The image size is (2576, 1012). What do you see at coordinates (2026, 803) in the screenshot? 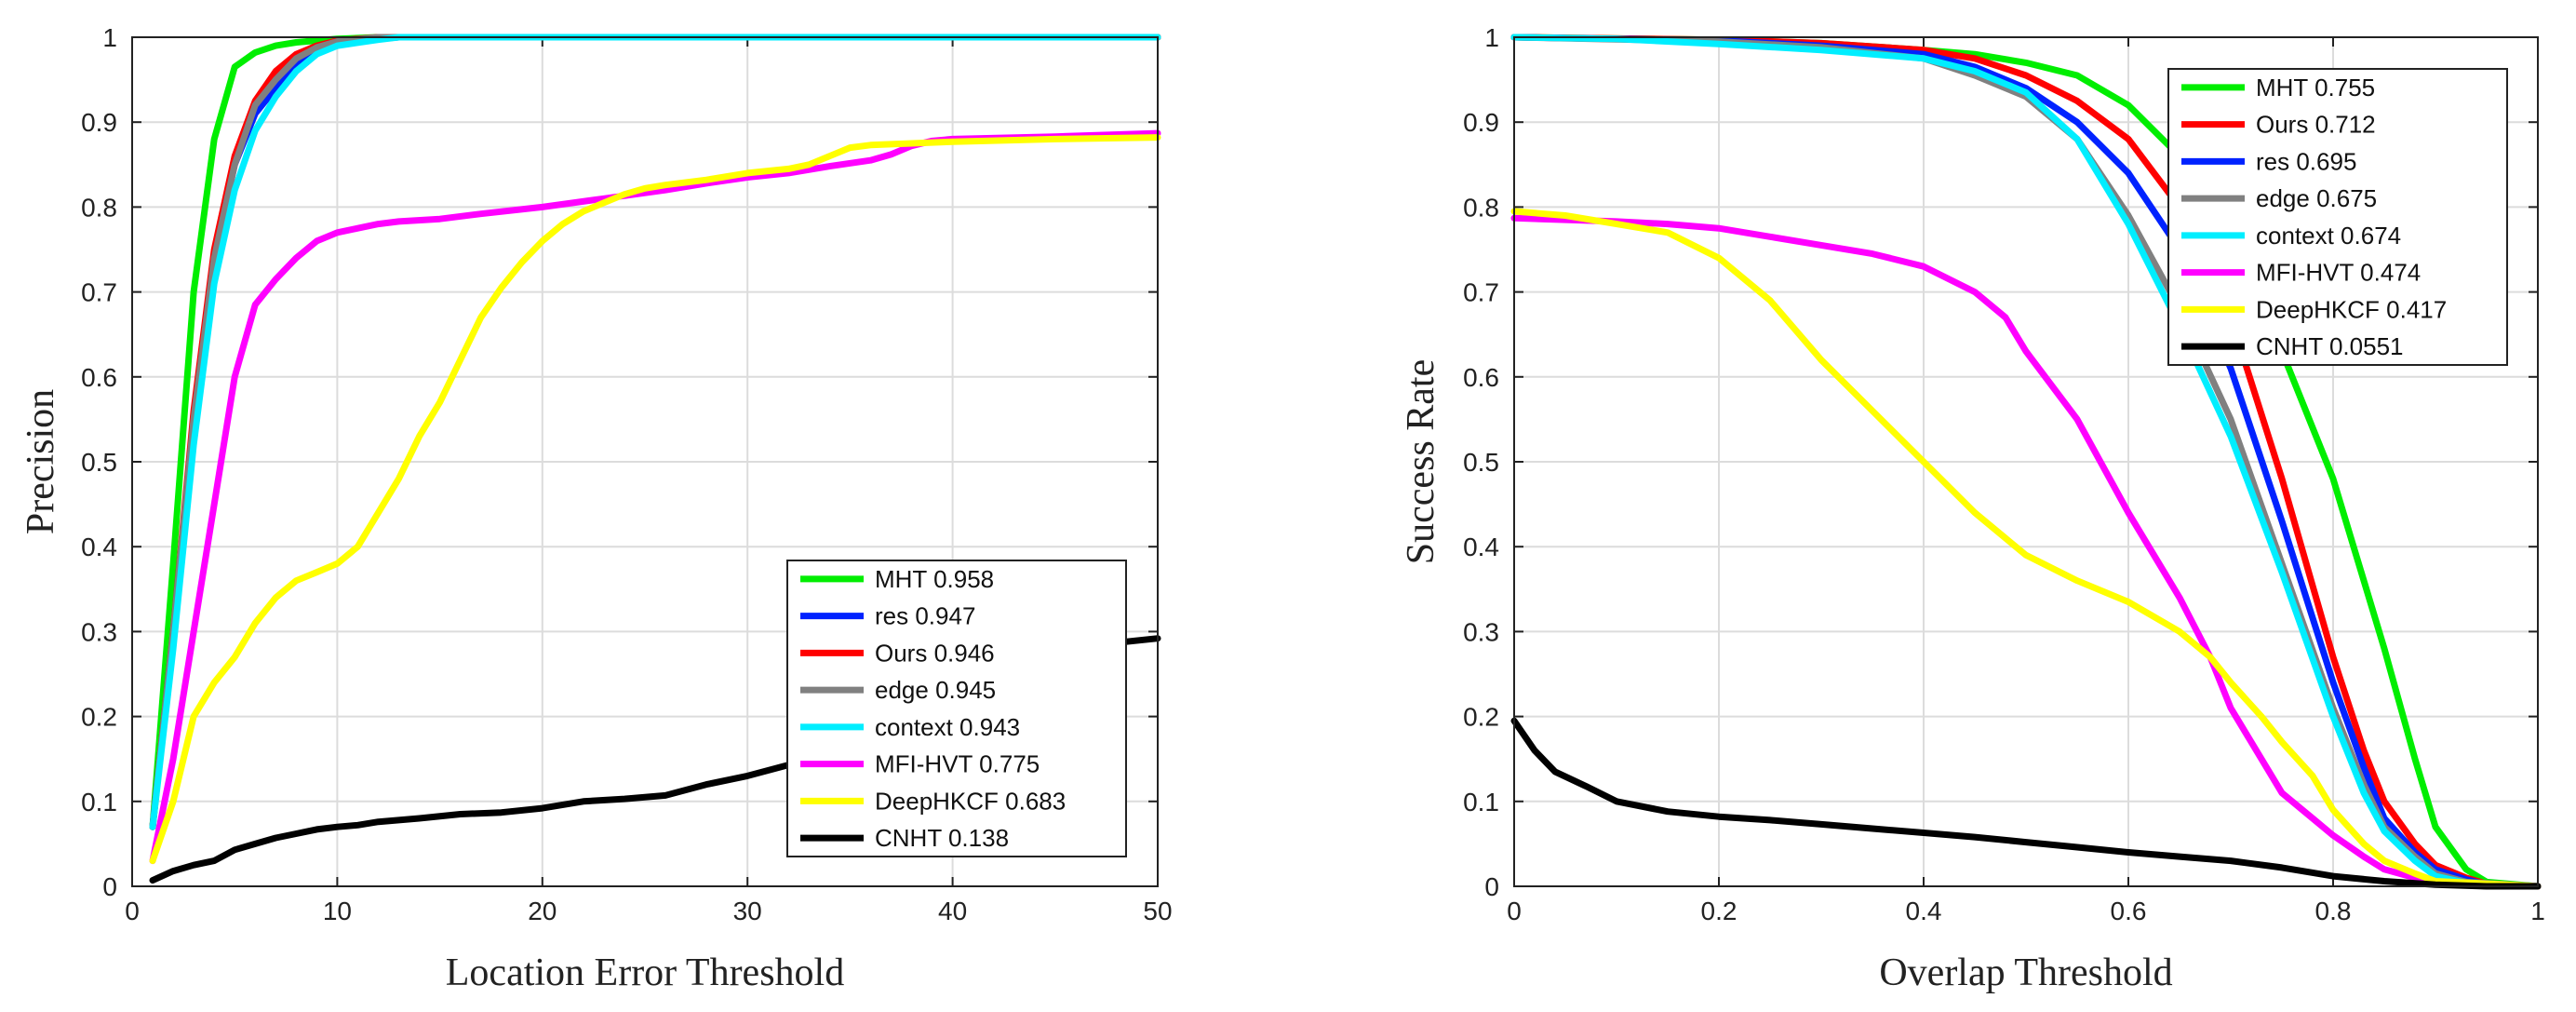
I see `series-line-cnht` at bounding box center [2026, 803].